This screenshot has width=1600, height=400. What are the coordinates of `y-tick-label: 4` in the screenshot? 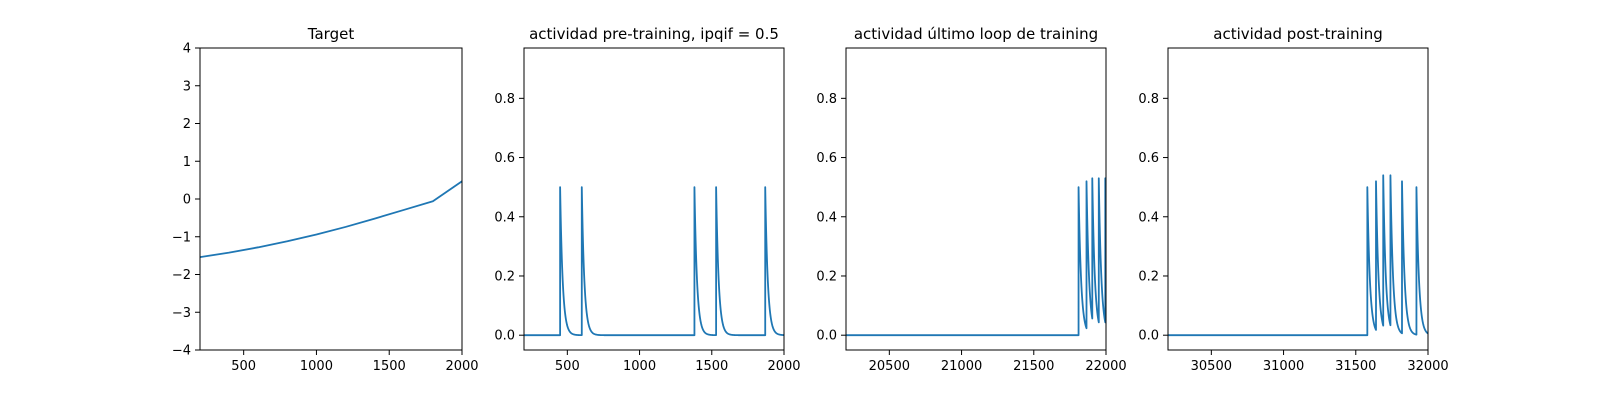 It's located at (187, 49).